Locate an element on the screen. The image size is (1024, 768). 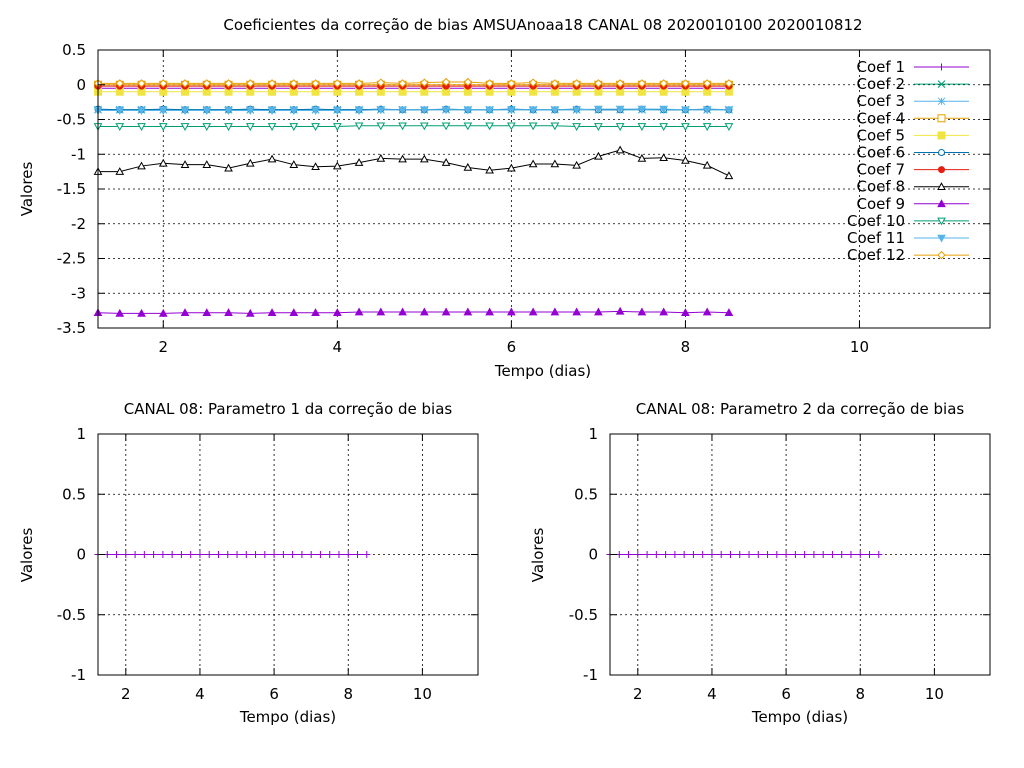
y-tick-label: -3.5 is located at coordinates (71, 328).